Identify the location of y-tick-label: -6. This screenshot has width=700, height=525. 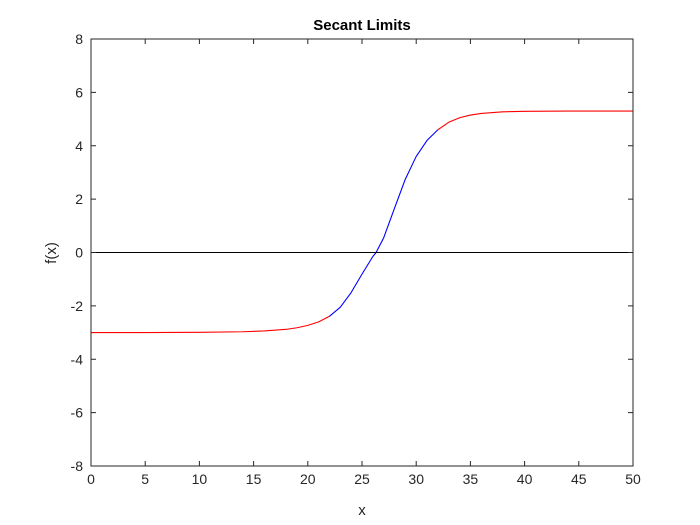
(77, 413).